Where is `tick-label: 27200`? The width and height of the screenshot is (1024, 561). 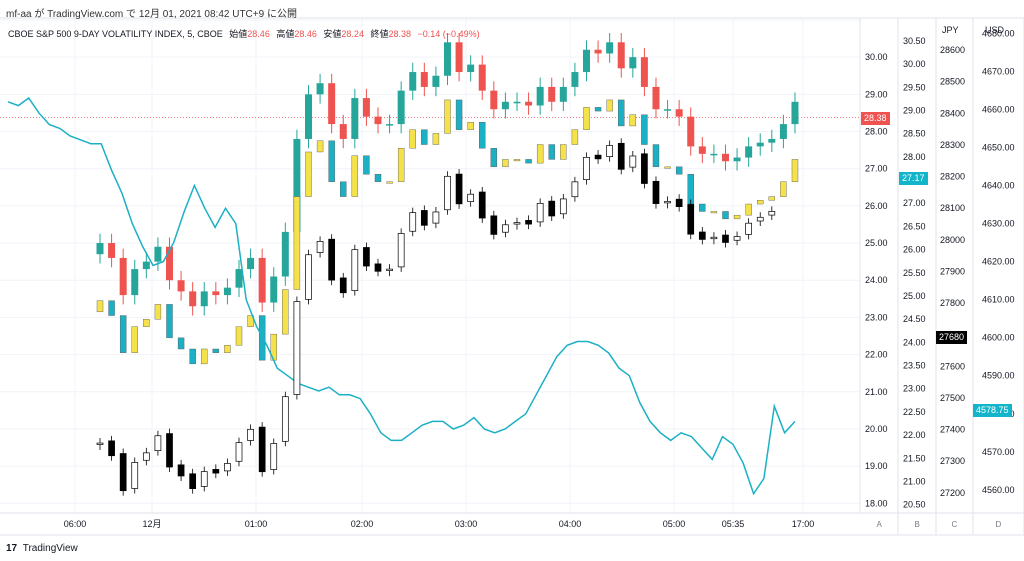
tick-label: 27200 is located at coordinates (952, 493).